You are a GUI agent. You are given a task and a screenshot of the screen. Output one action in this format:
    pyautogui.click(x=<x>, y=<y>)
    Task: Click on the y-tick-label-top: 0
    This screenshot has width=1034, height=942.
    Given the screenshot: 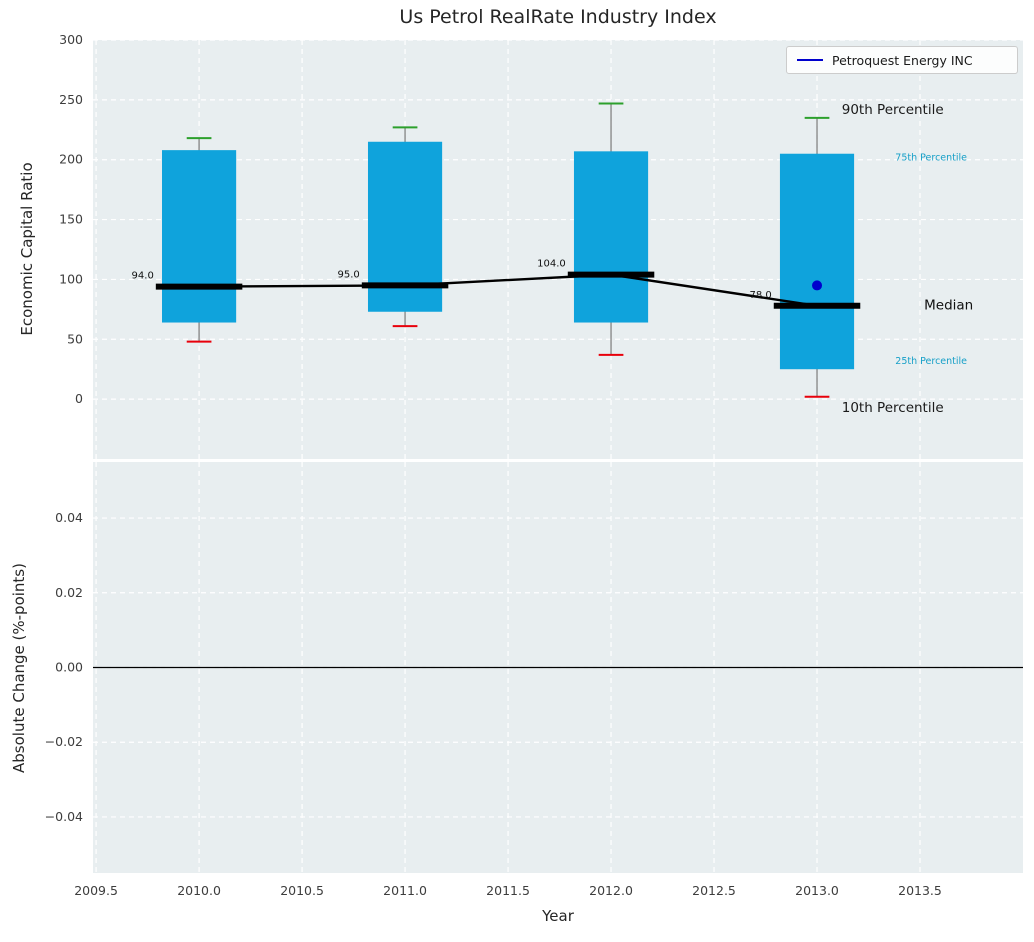 What is the action you would take?
    pyautogui.click(x=79, y=398)
    